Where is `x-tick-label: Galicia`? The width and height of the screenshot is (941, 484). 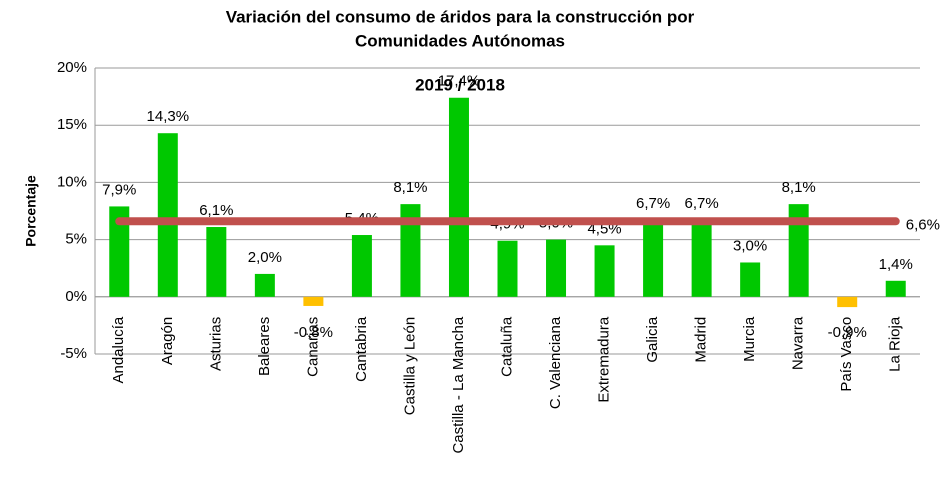
x-tick-label: Galicia is located at coordinates (652, 339).